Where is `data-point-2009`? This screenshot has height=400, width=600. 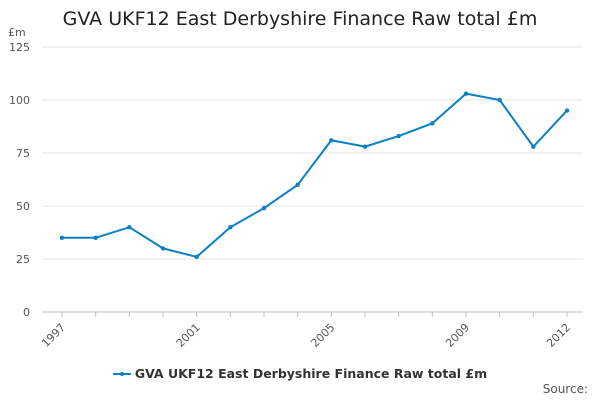 data-point-2009 is located at coordinates (466, 93).